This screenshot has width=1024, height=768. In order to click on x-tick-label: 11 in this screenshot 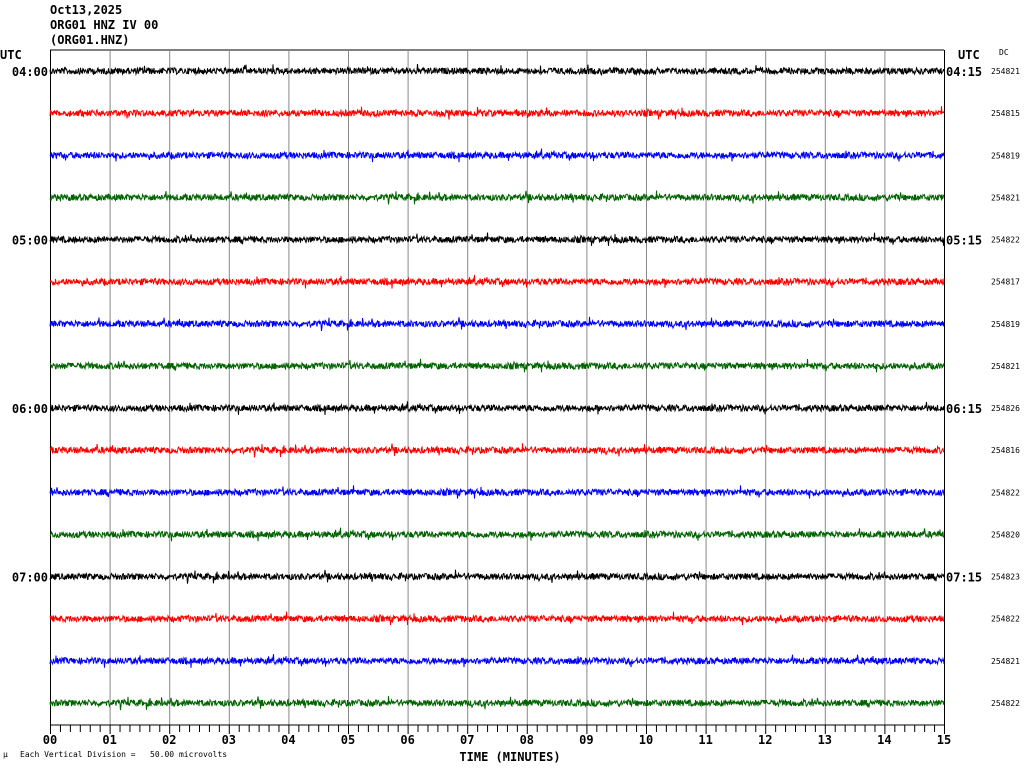, I will do `click(705, 740)`.